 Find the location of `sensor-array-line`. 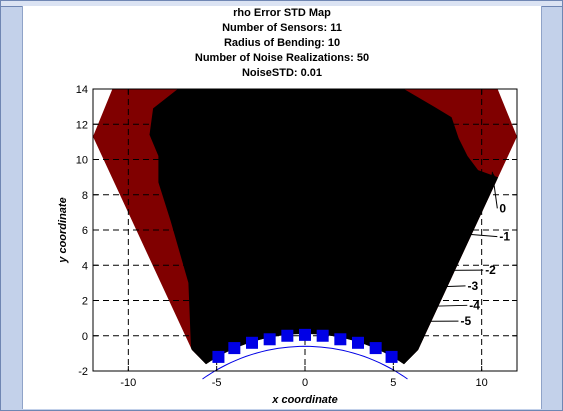

sensor-array-line is located at coordinates (305, 362).